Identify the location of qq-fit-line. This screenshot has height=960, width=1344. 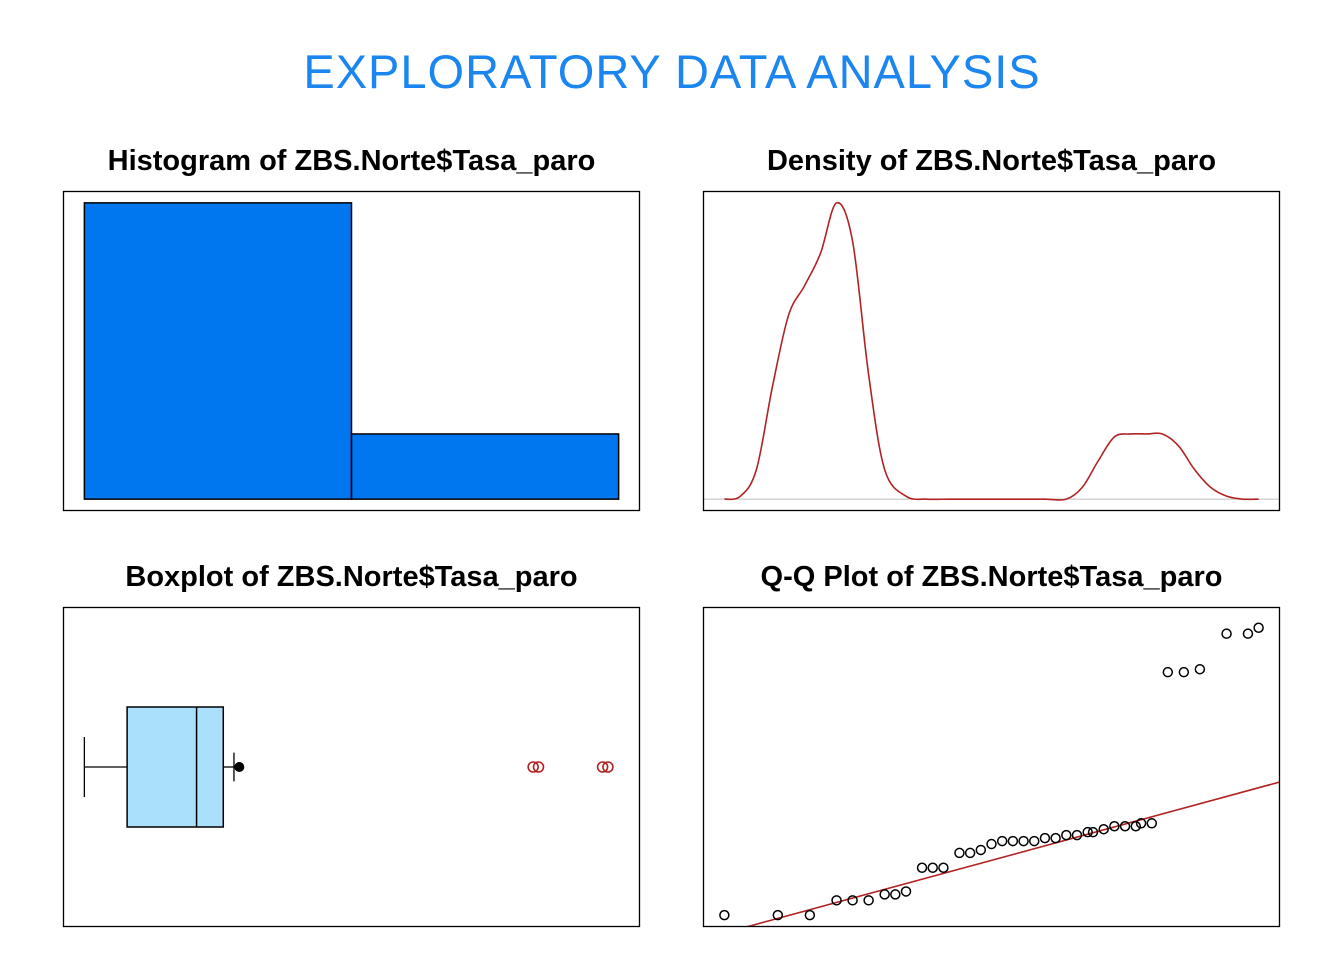
(1011, 854).